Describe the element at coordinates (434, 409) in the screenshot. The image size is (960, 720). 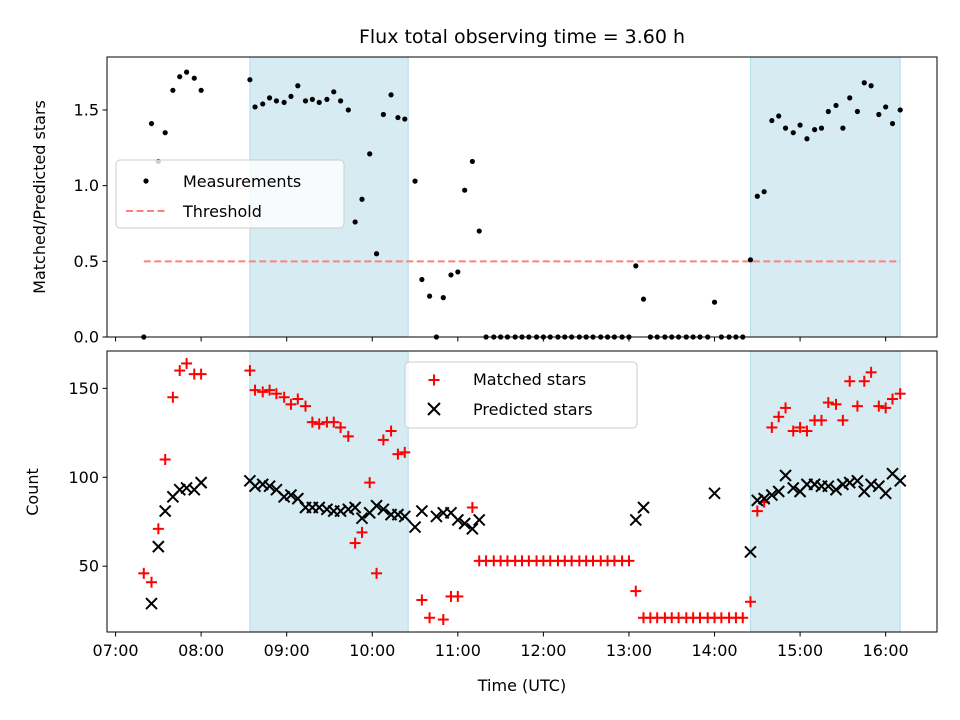
I see `legend-predicted-marker` at that location.